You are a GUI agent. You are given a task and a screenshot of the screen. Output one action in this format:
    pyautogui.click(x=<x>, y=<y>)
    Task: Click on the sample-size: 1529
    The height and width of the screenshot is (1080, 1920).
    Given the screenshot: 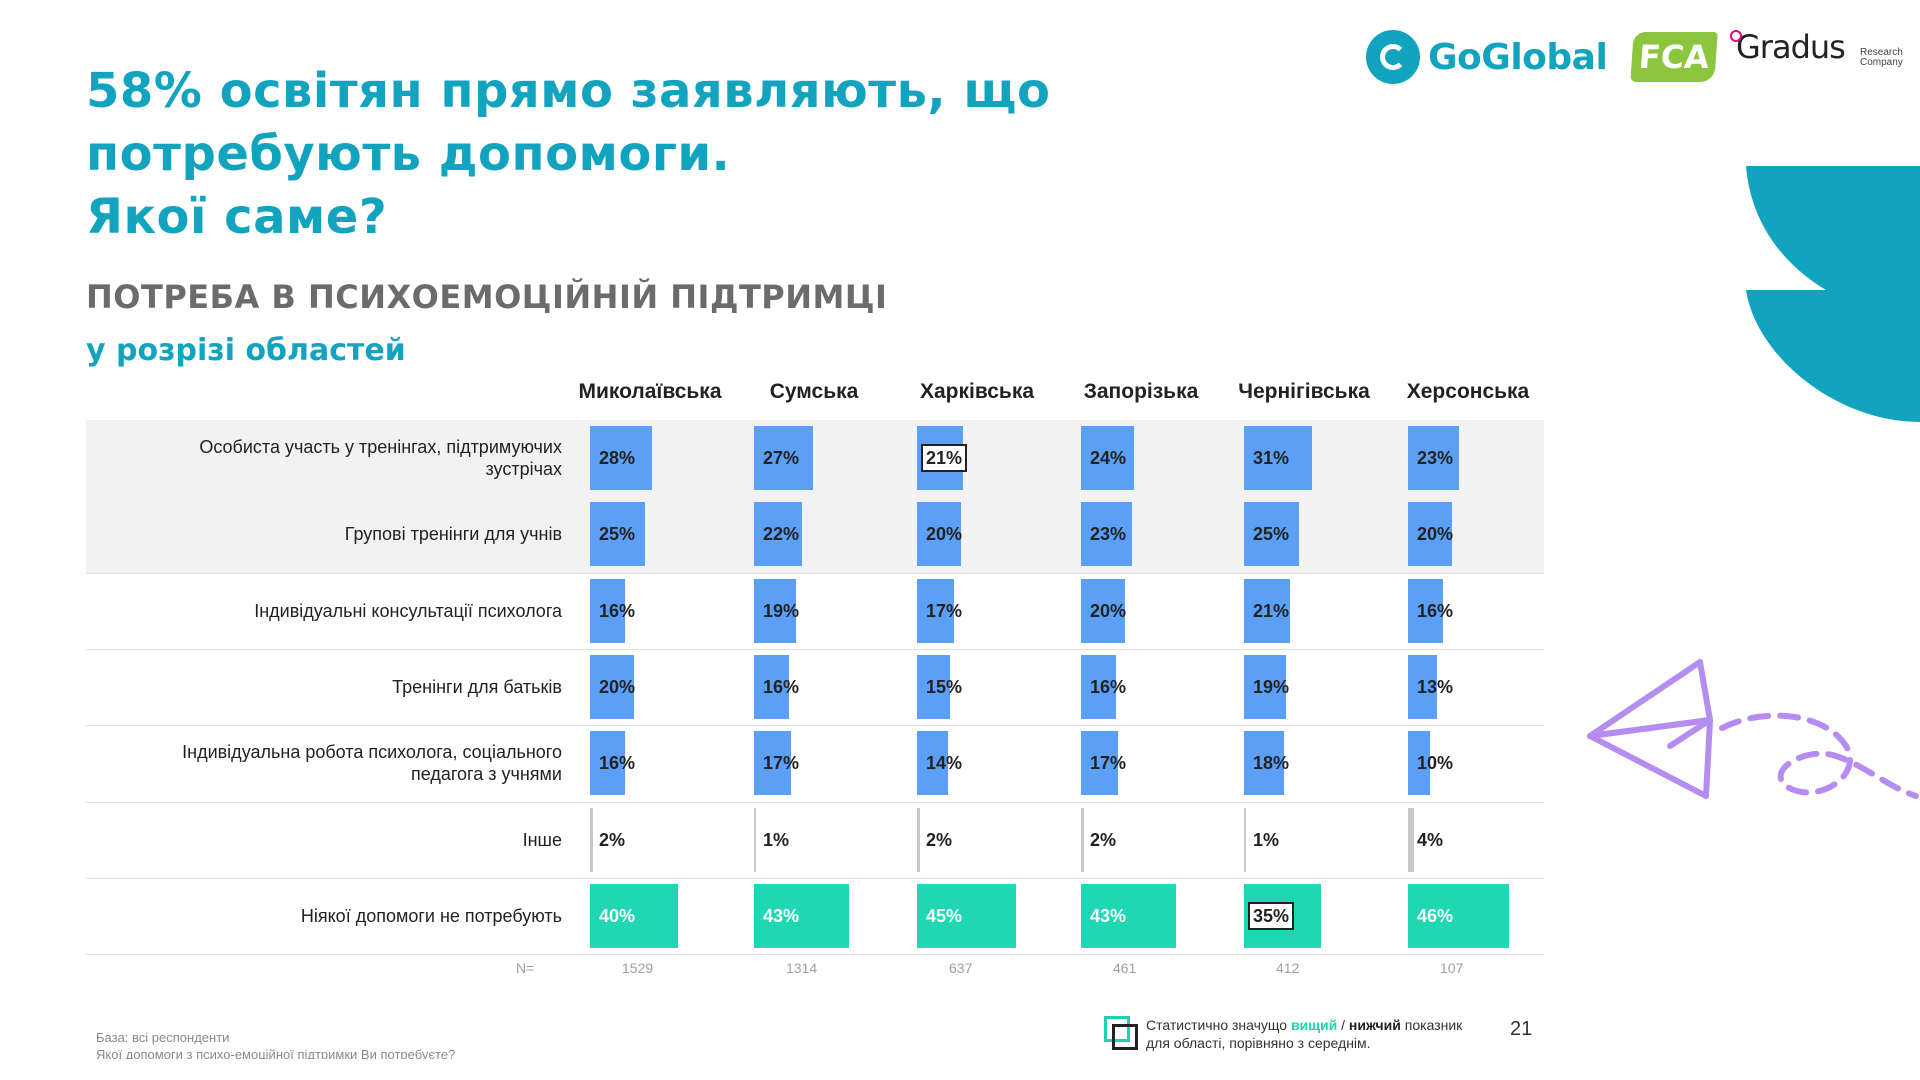 What is the action you would take?
    pyautogui.click(x=638, y=968)
    